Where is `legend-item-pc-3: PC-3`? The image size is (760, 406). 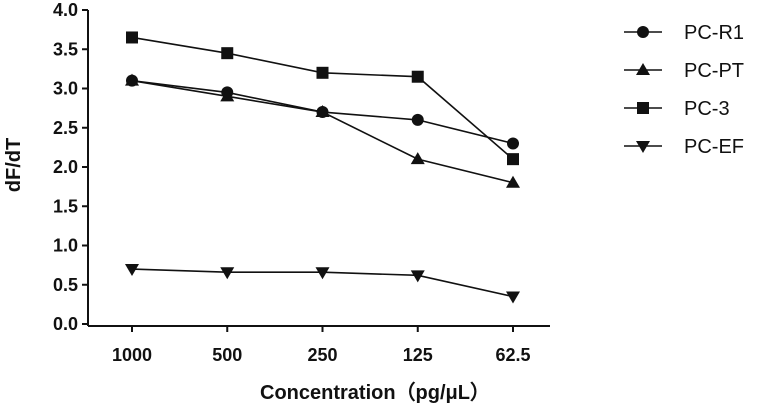
legend-item-pc-3: PC-3 is located at coordinates (677, 109).